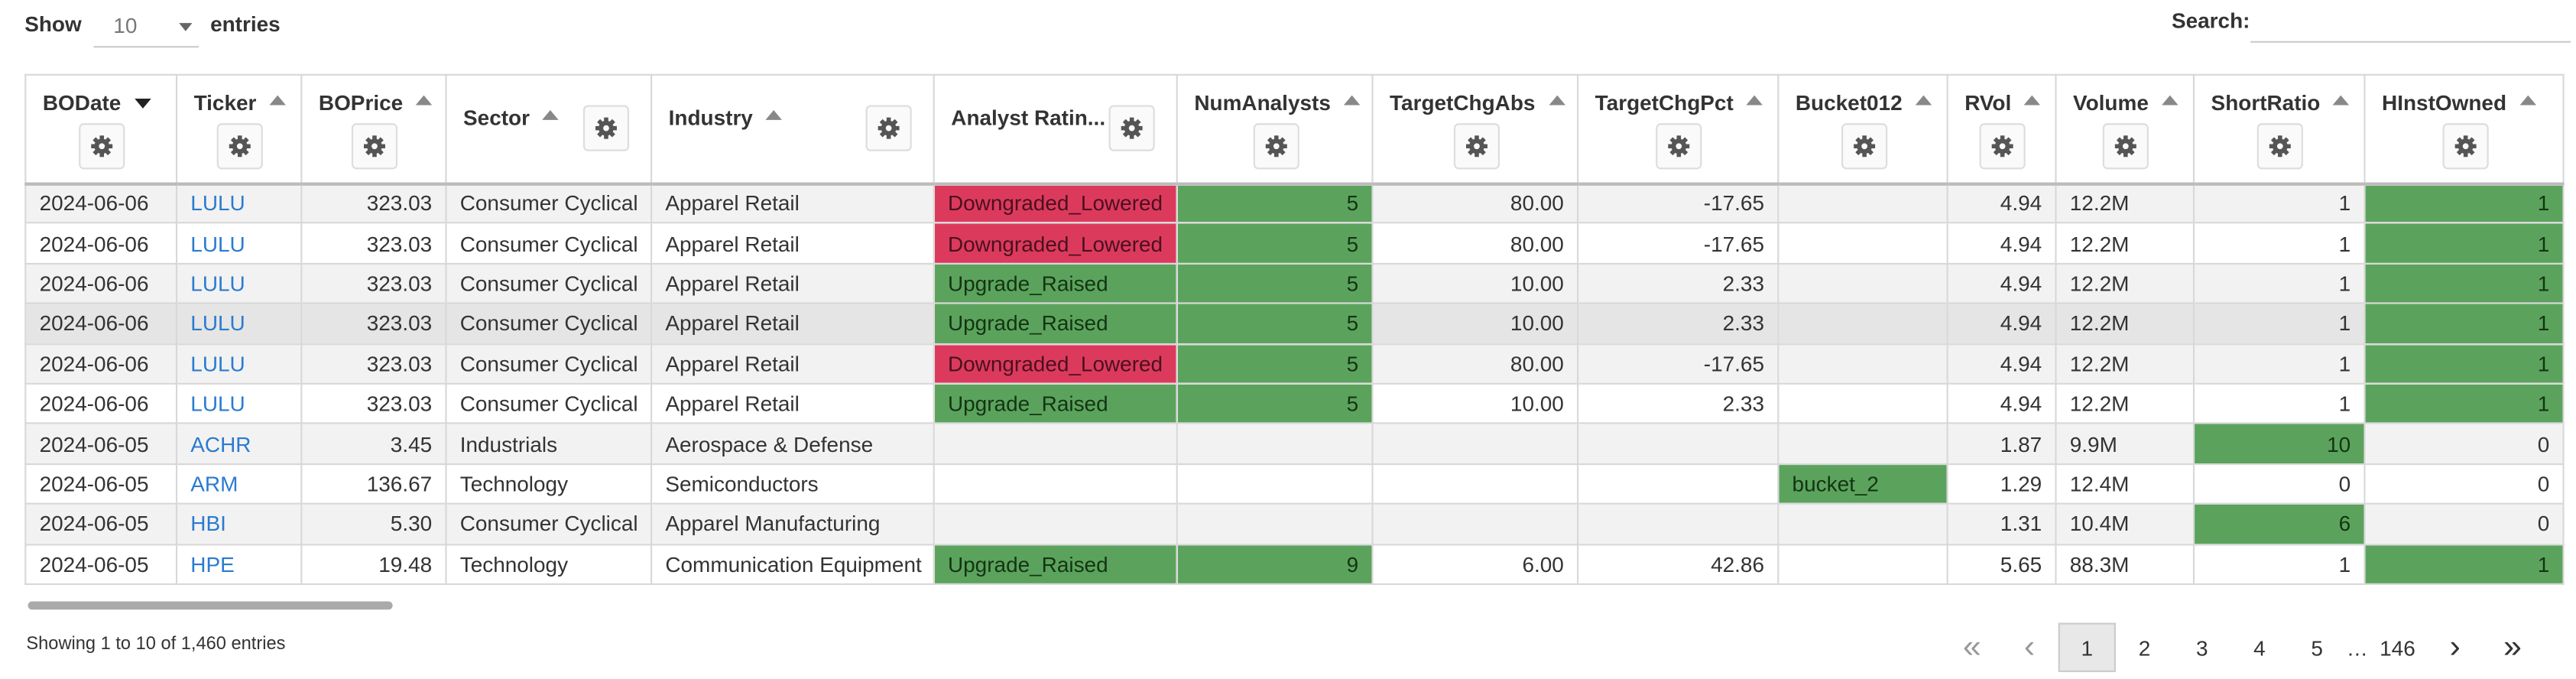  I want to click on column-header: NumAnalysts, so click(1275, 129).